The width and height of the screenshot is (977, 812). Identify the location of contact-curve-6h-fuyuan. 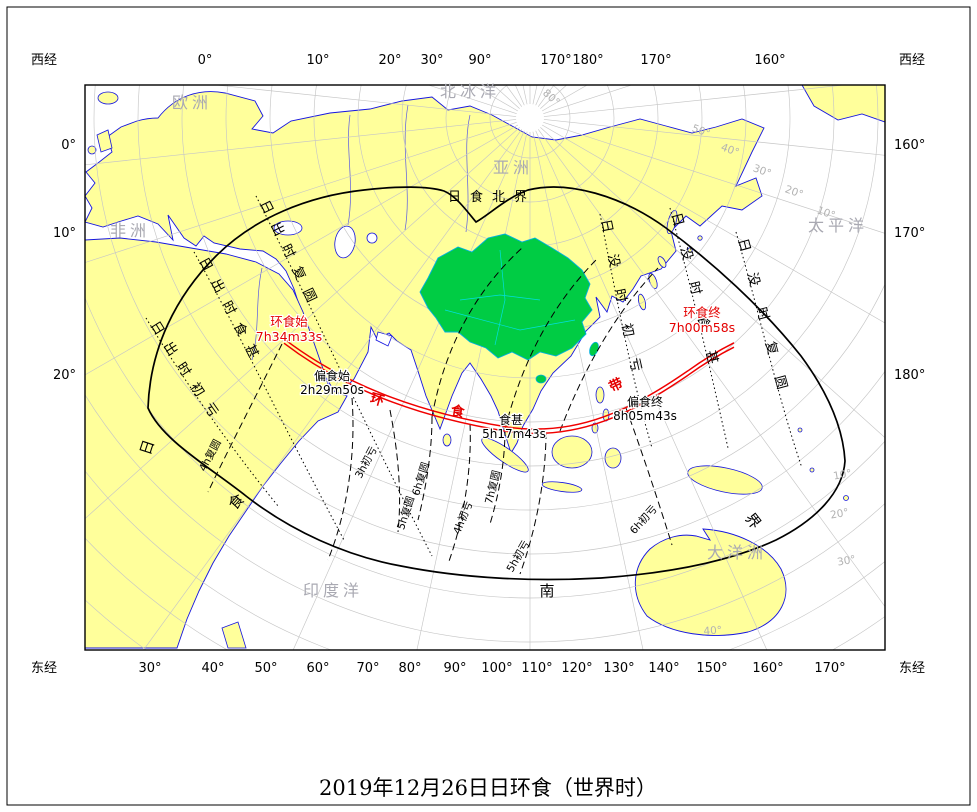
(425, 468).